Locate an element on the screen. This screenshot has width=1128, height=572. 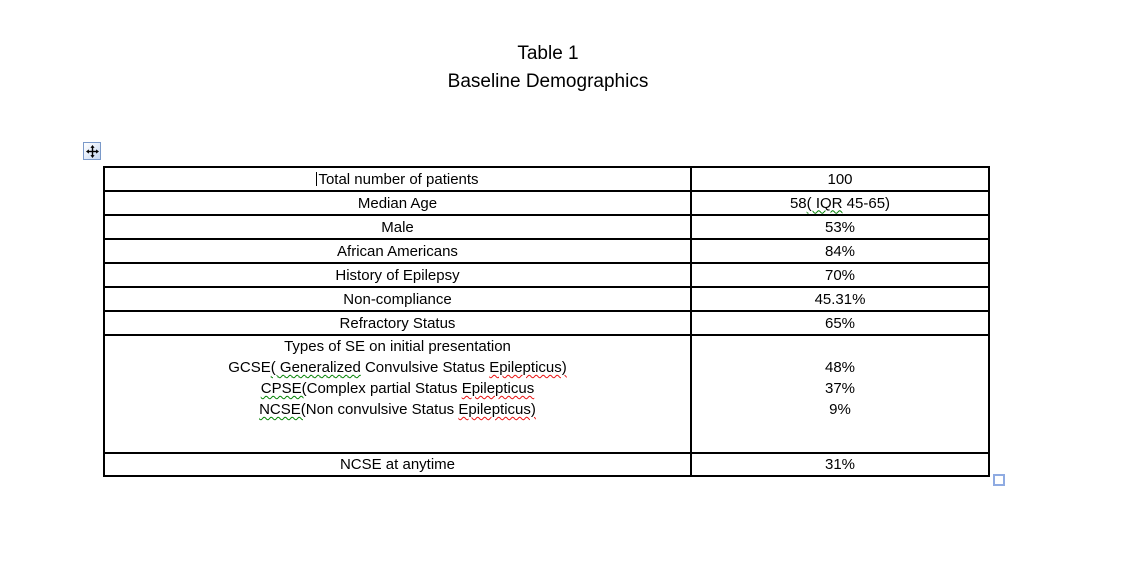
cell-value: 84% is located at coordinates (840, 251).